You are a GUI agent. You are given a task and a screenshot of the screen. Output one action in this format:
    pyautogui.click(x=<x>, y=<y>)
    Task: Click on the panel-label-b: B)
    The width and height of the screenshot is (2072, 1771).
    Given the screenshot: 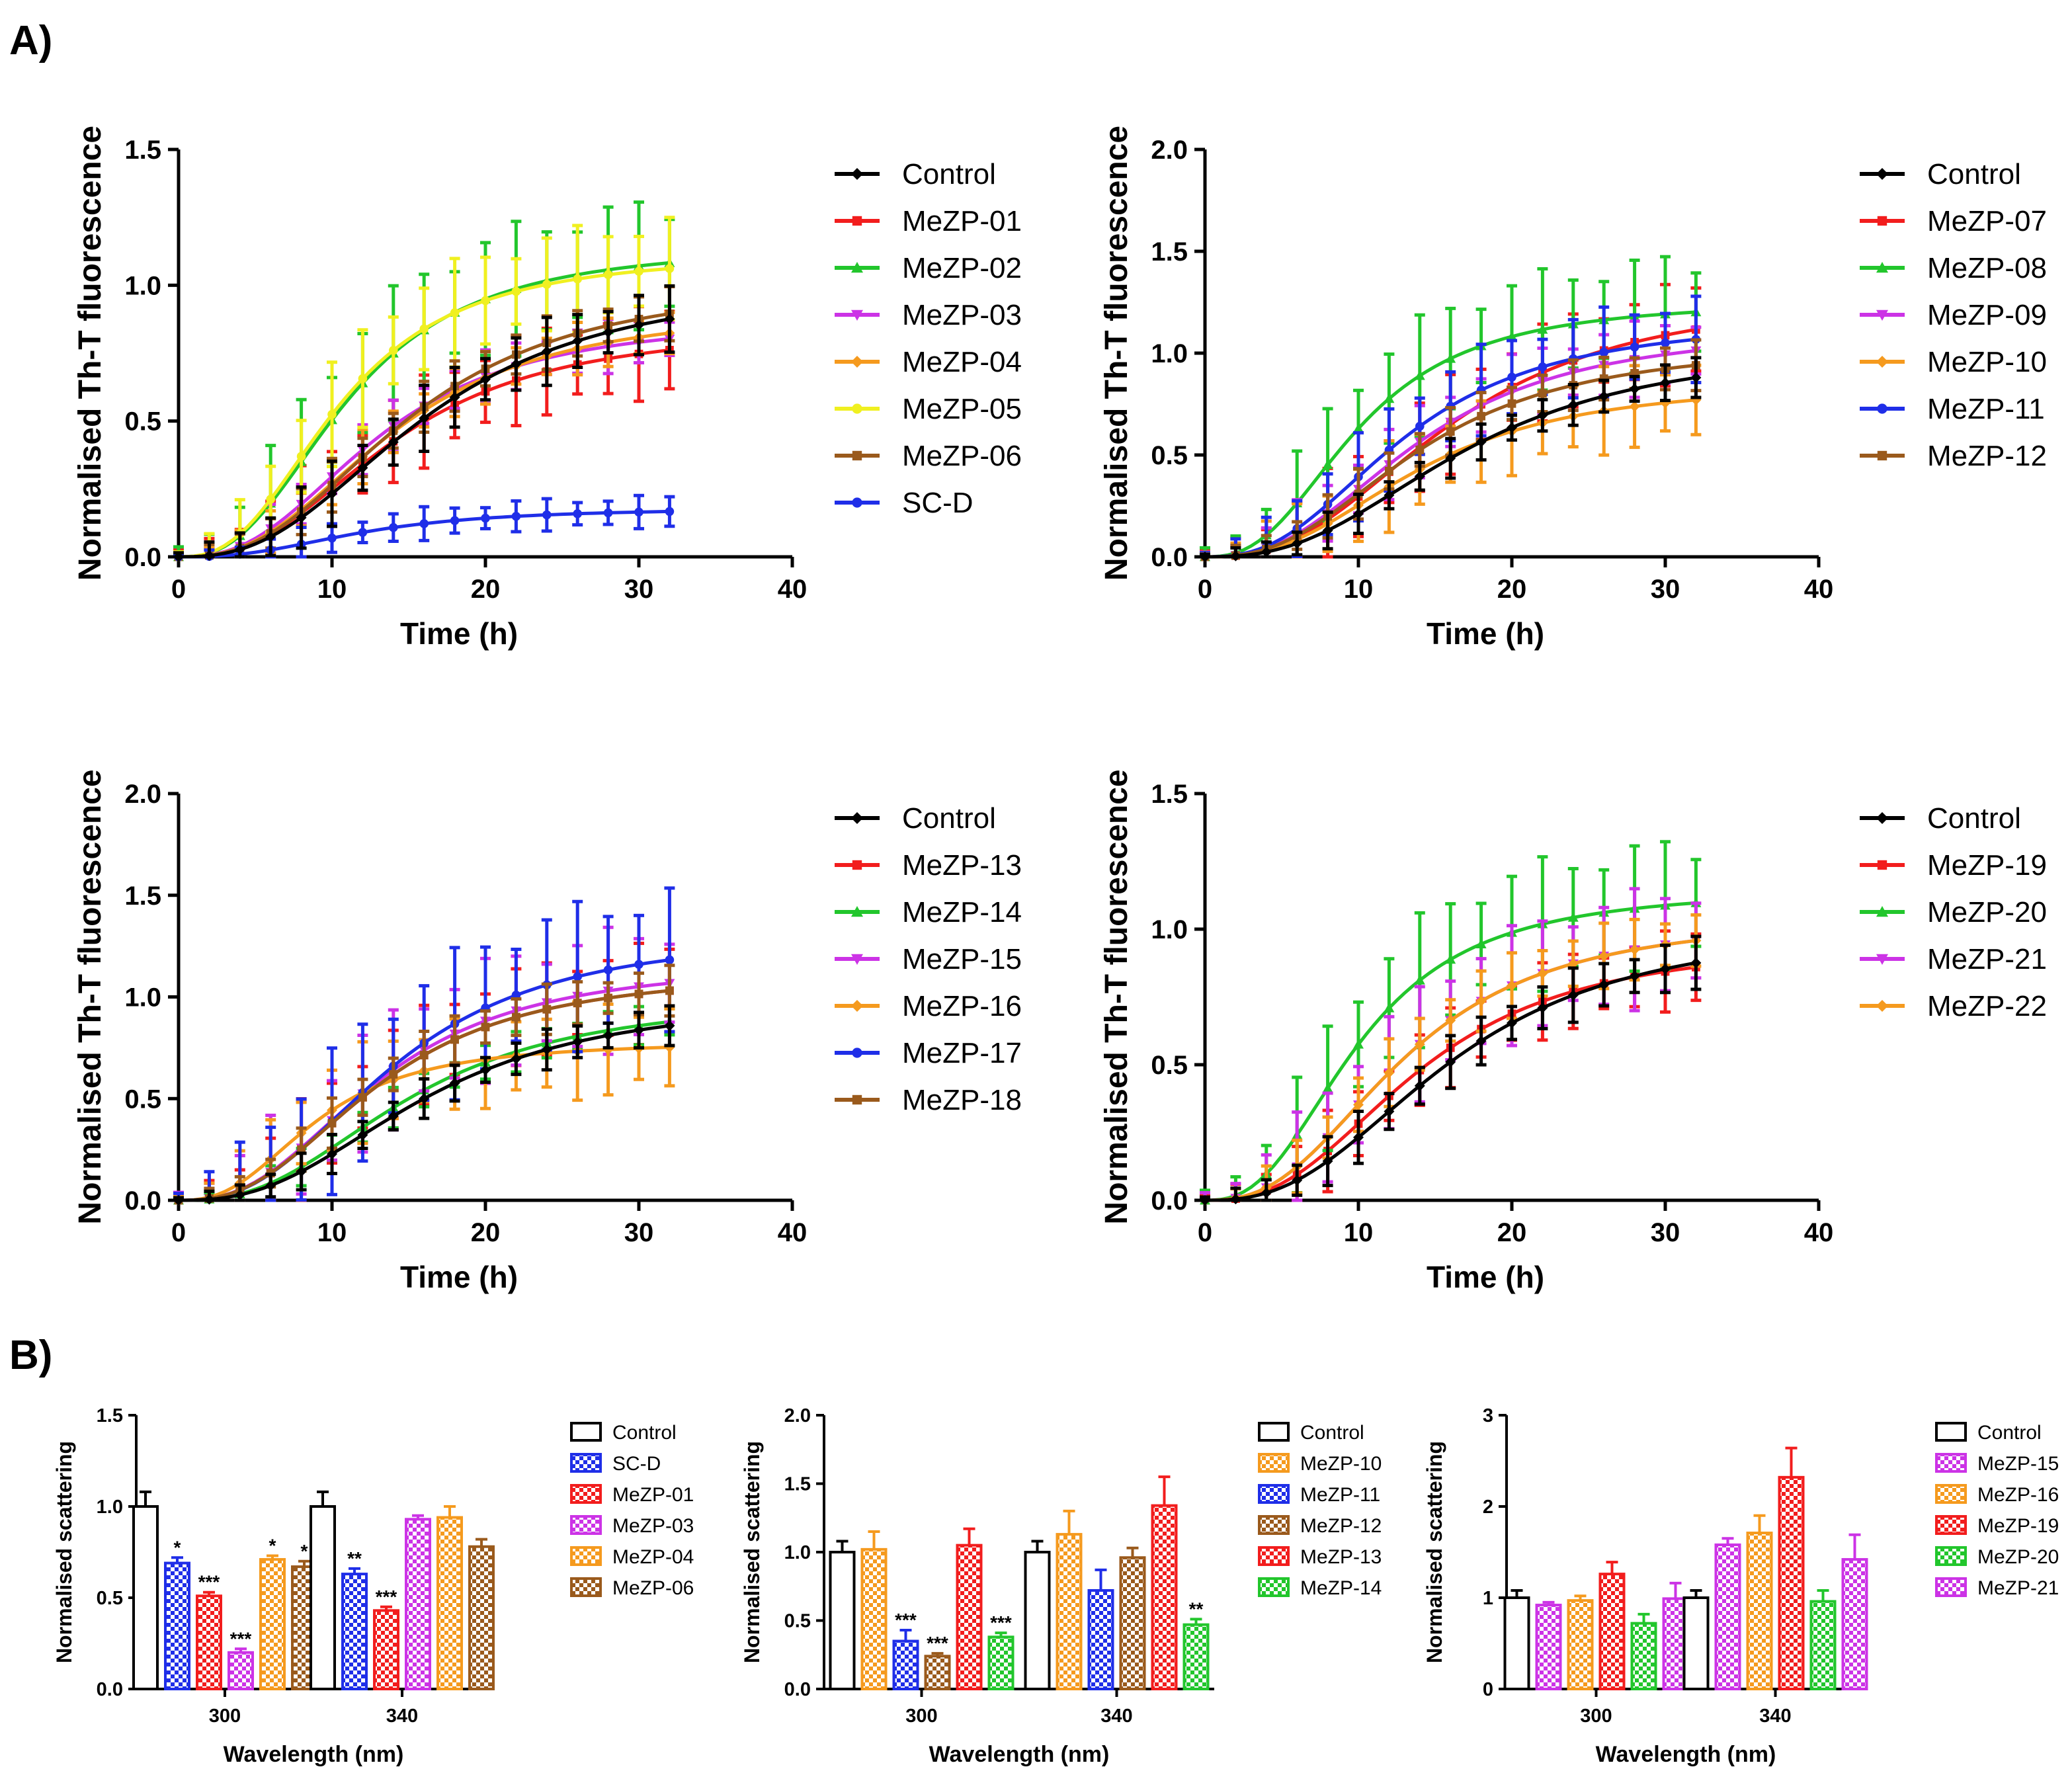 What is the action you would take?
    pyautogui.click(x=30, y=1355)
    